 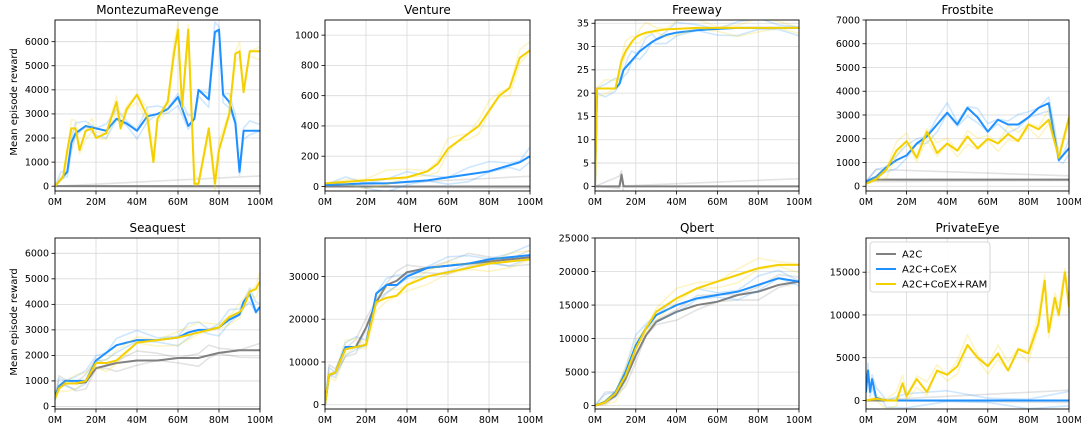 What do you see at coordinates (583, 47) in the screenshot?
I see `y-tick-label: 30` at bounding box center [583, 47].